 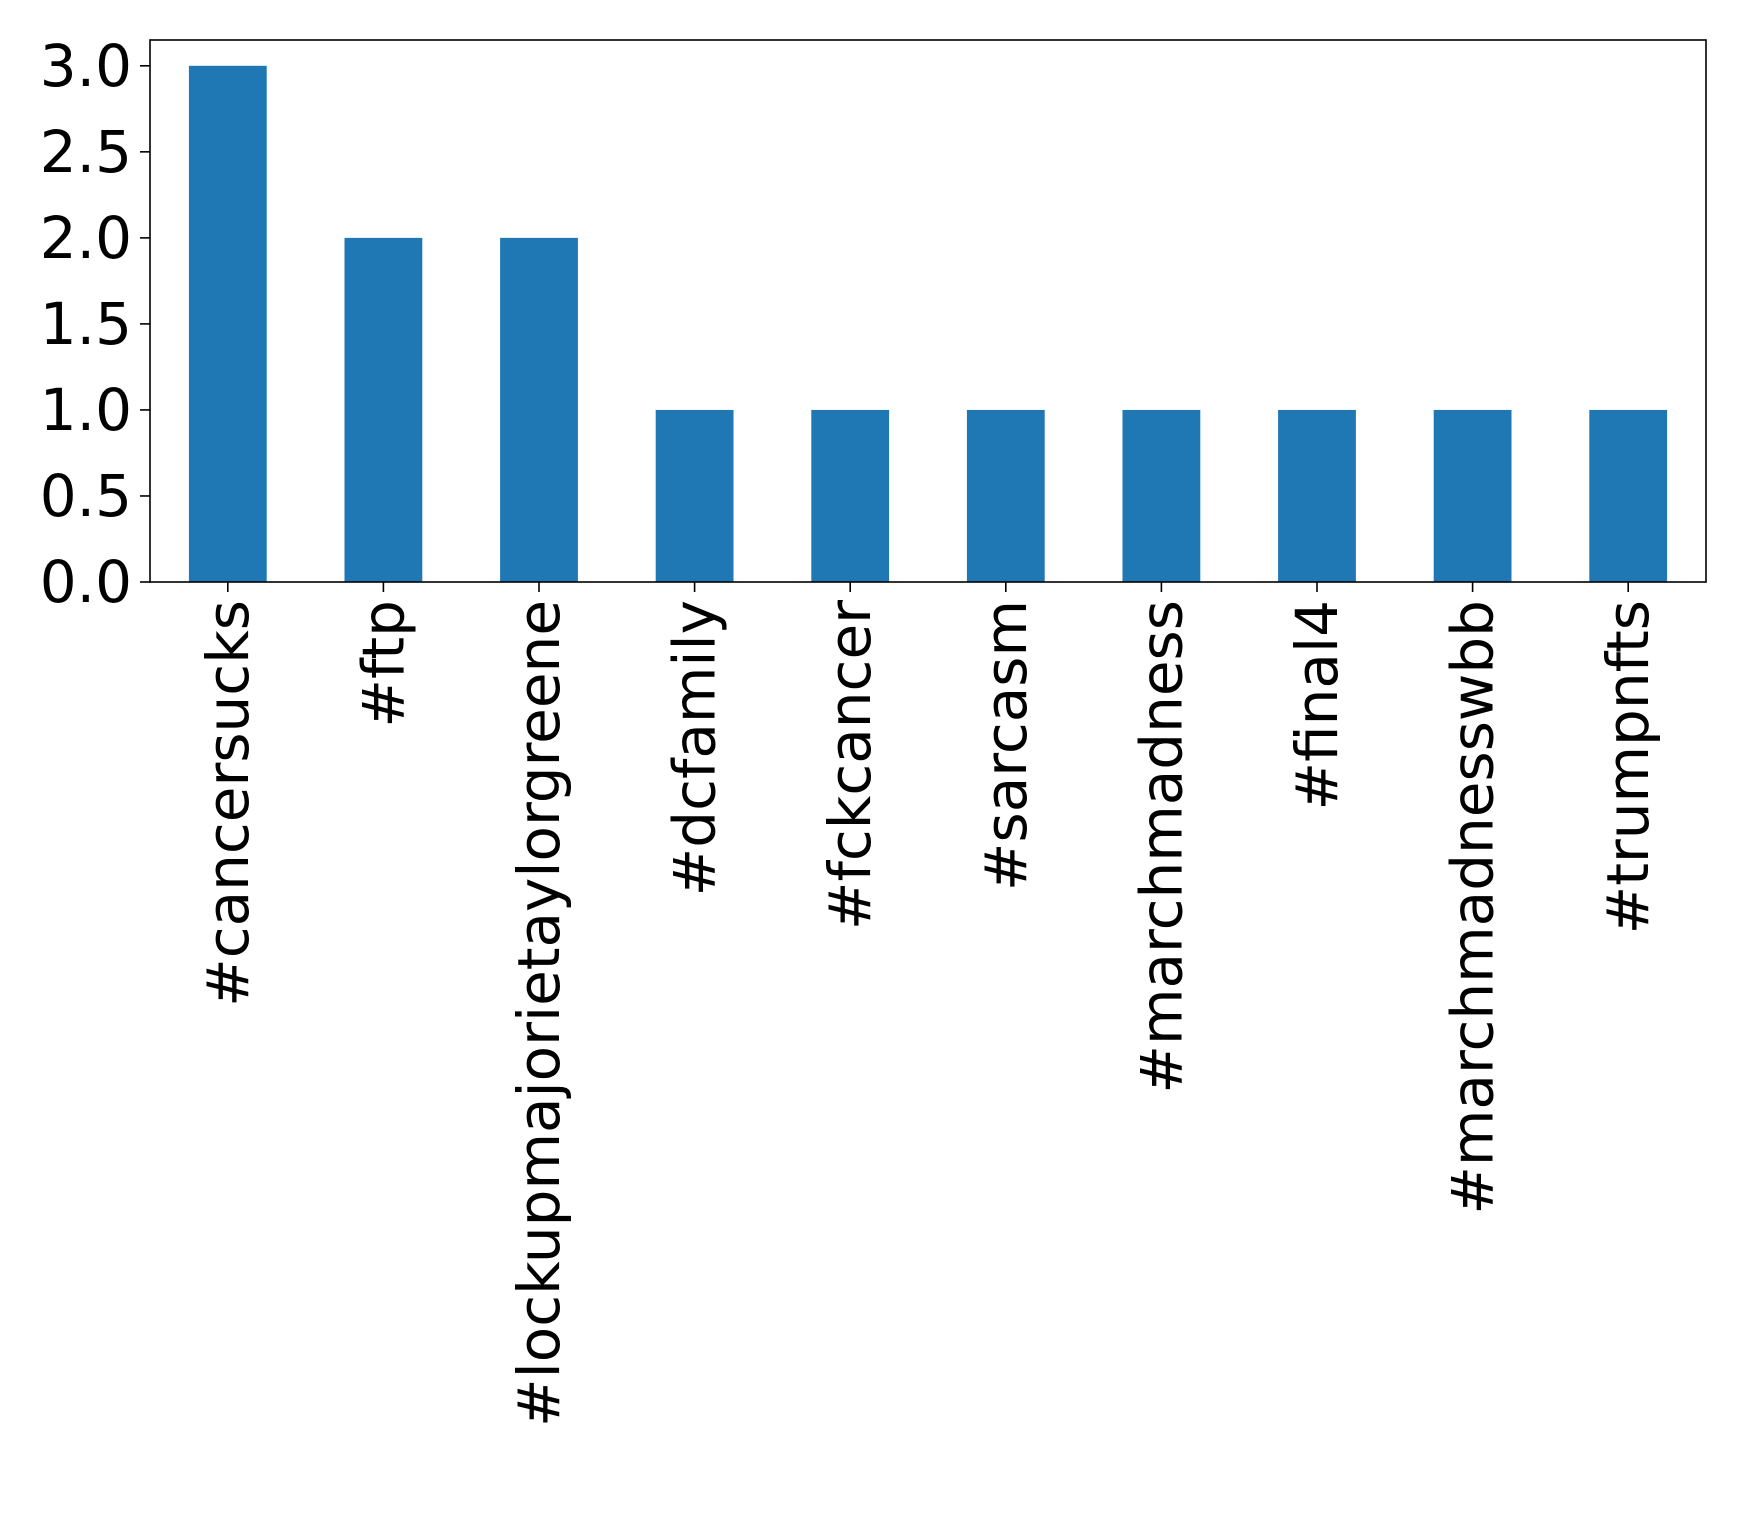 What do you see at coordinates (850, 765) in the screenshot?
I see `x-tick-label-4: #fckcancer` at bounding box center [850, 765].